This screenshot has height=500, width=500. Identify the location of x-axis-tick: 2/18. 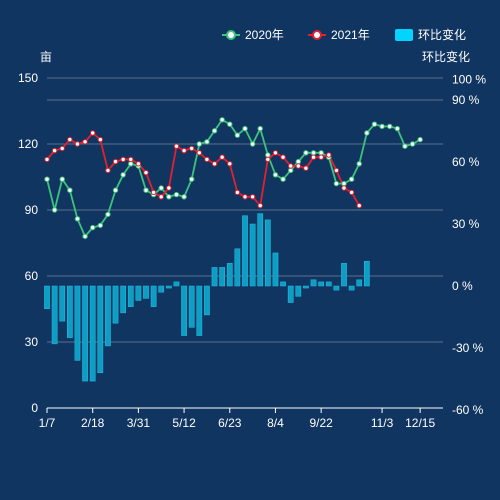
(93, 423).